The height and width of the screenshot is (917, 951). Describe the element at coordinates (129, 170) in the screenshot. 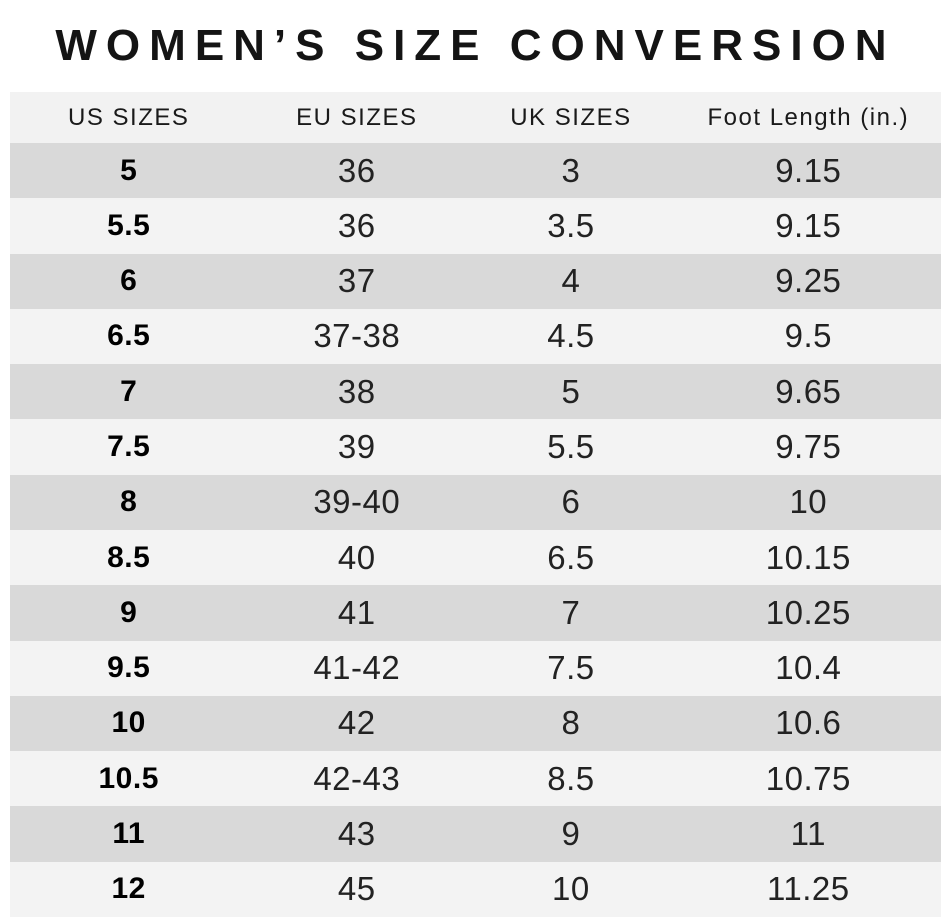

I see `cell-us-size: 5` at that location.